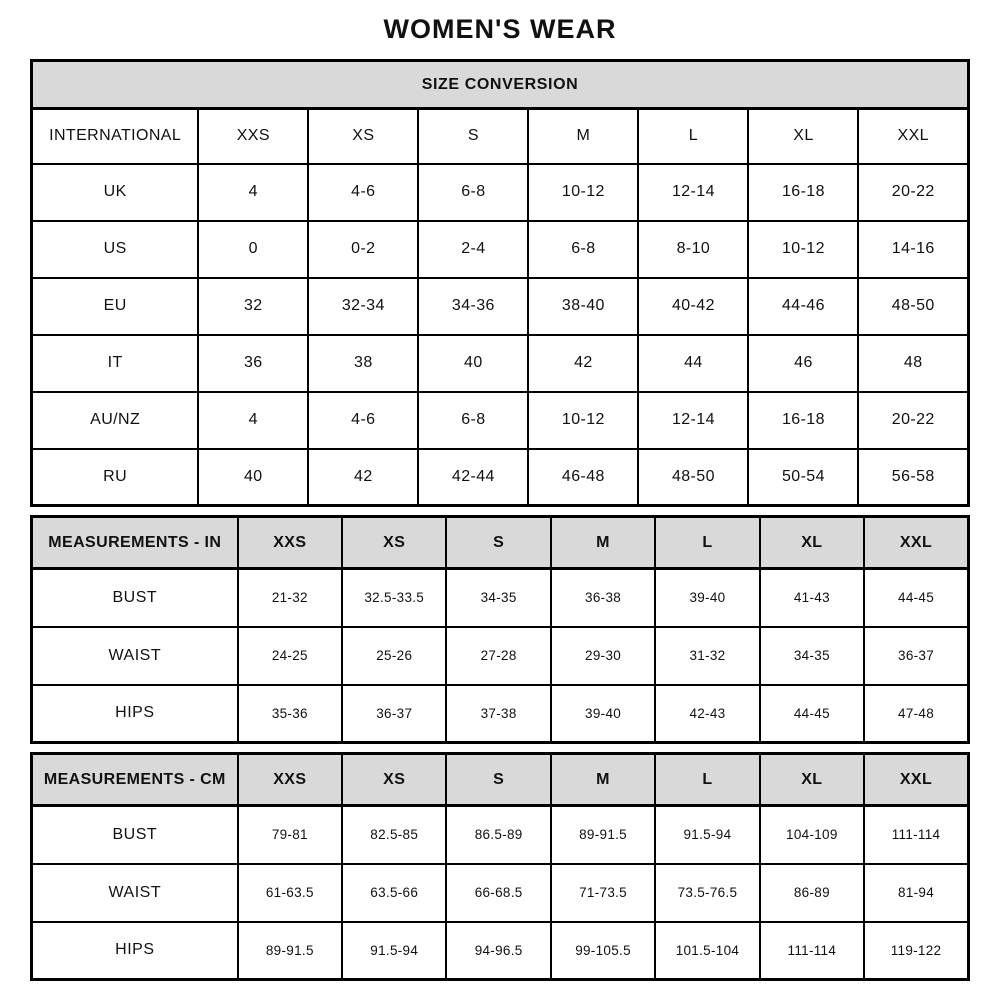  I want to click on row-label: US, so click(115, 249).